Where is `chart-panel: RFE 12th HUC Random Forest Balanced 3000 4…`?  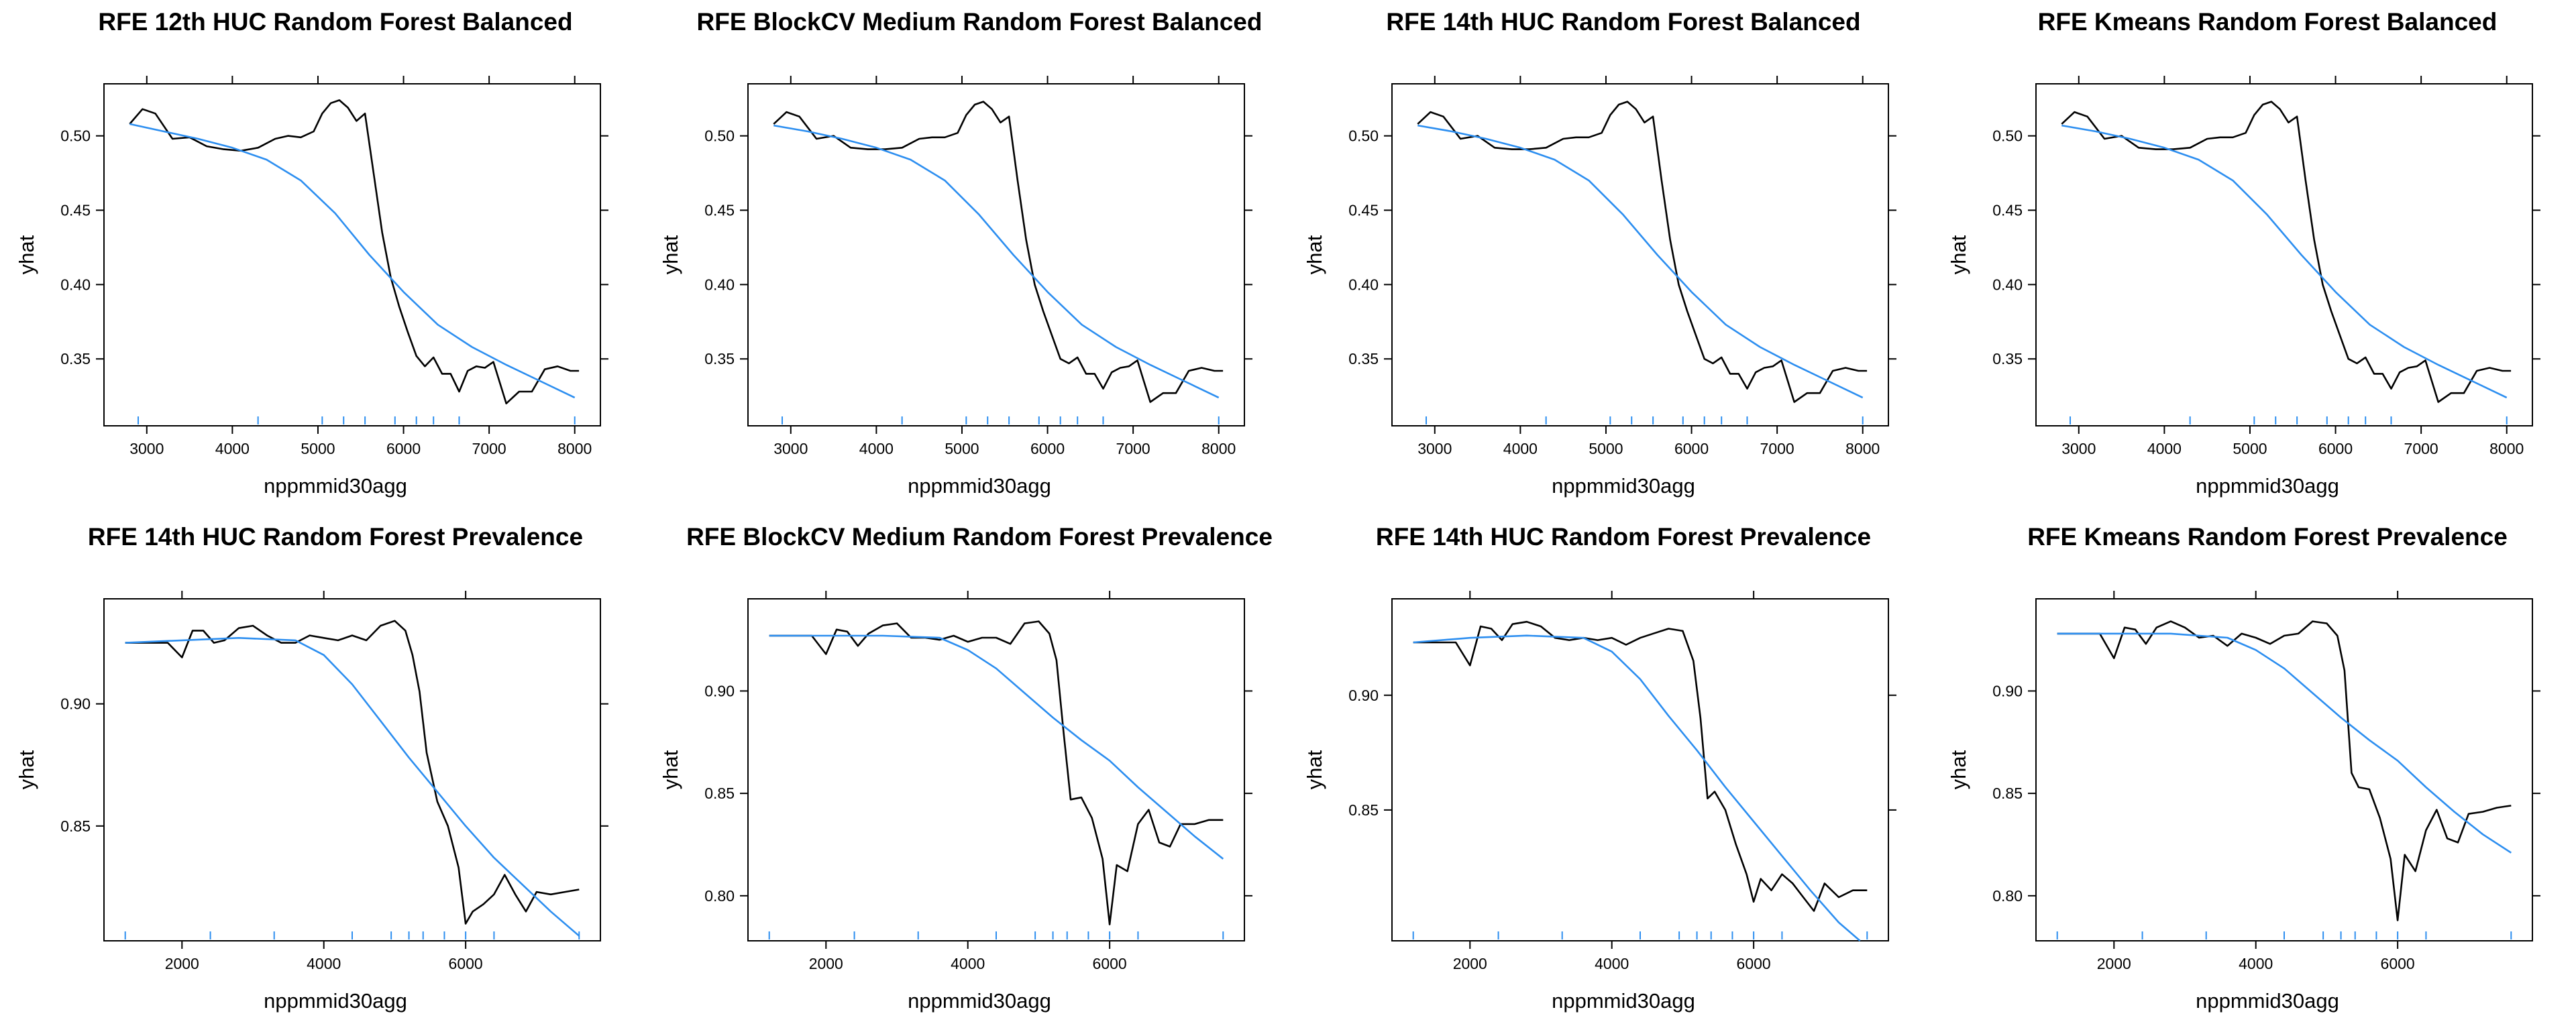 chart-panel: RFE 12th HUC Random Forest Balanced 3000 4… is located at coordinates (322, 257).